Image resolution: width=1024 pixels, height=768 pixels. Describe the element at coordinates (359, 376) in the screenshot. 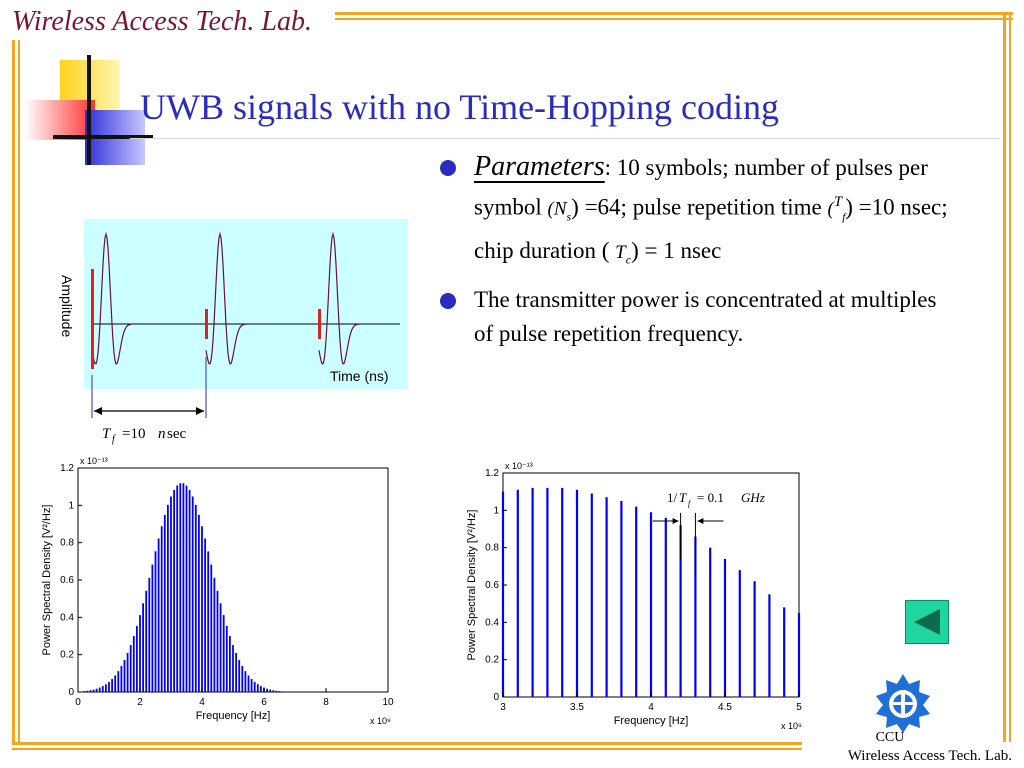

I see `waveform-xlabel: Time (ns)` at that location.